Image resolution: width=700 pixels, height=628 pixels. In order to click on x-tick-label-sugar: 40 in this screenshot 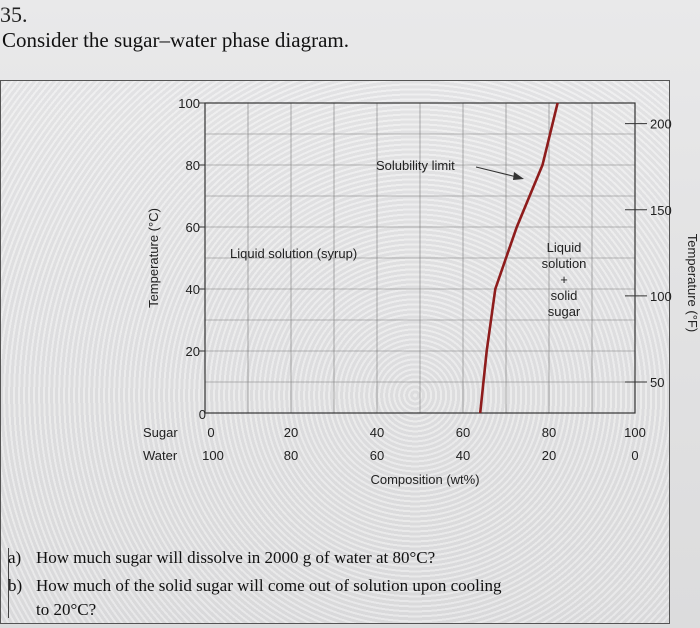, I will do `click(377, 432)`.